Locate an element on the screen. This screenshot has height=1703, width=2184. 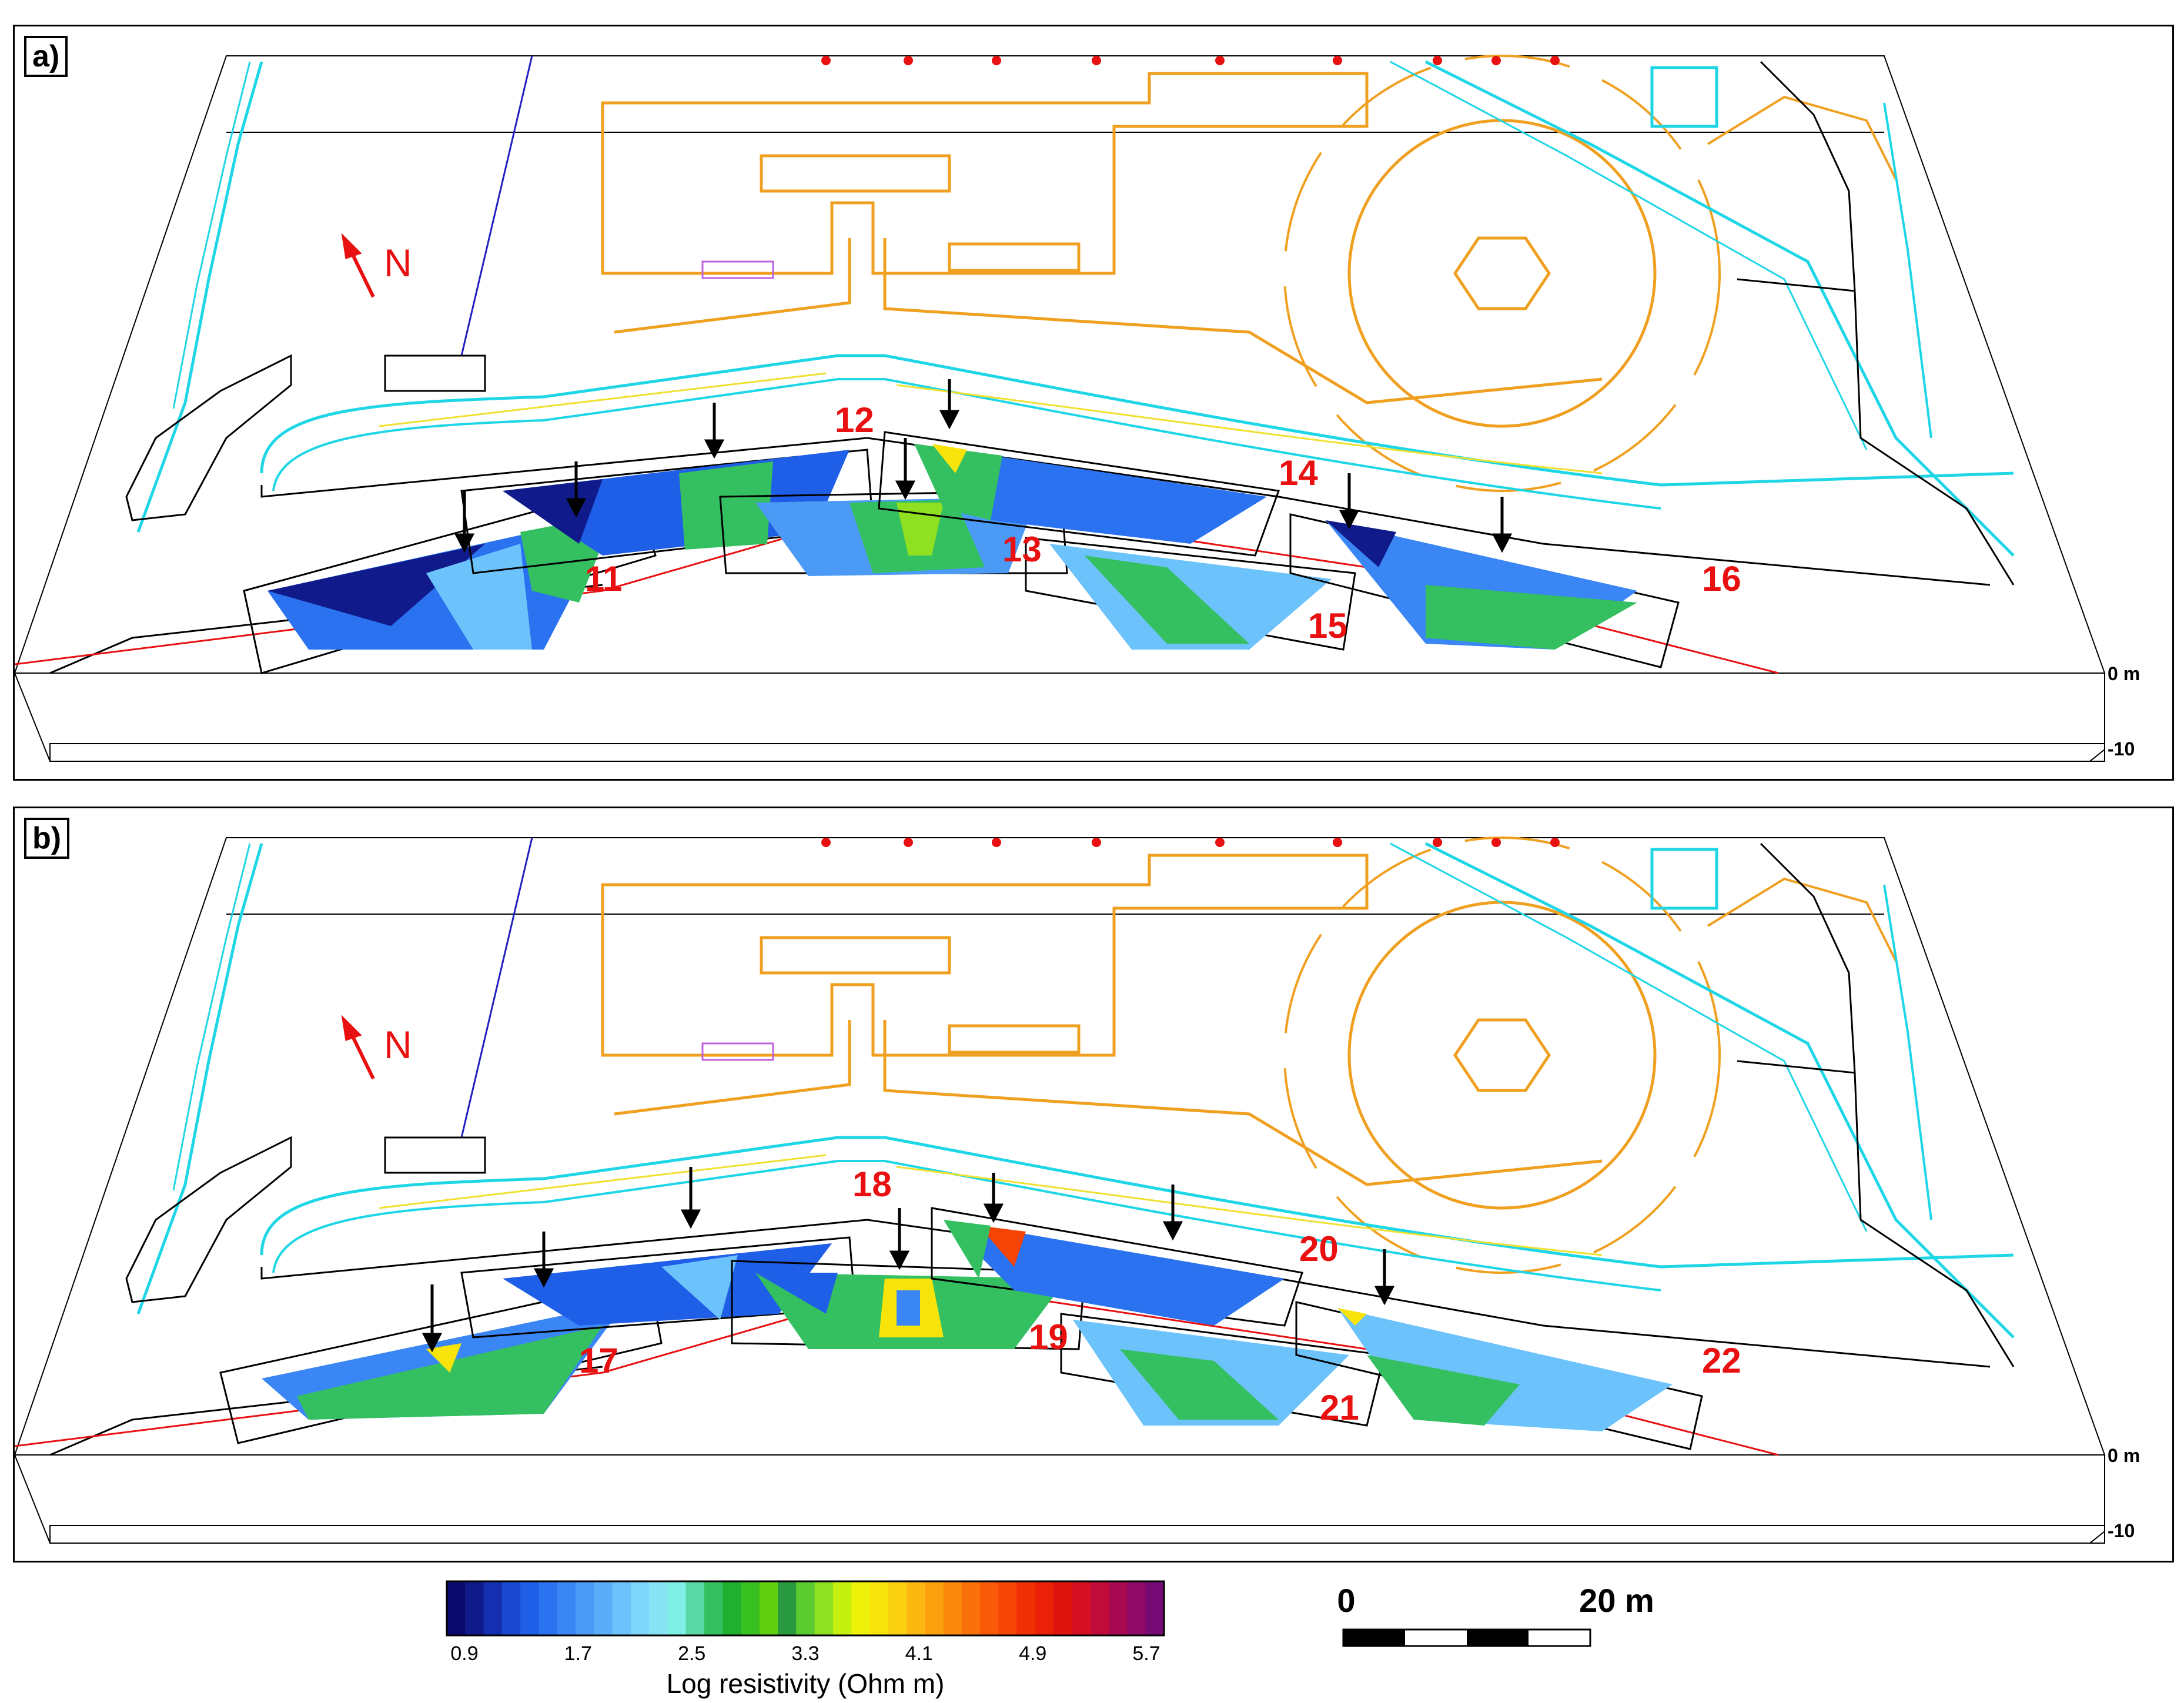
colorbar is located at coordinates (806, 1608).